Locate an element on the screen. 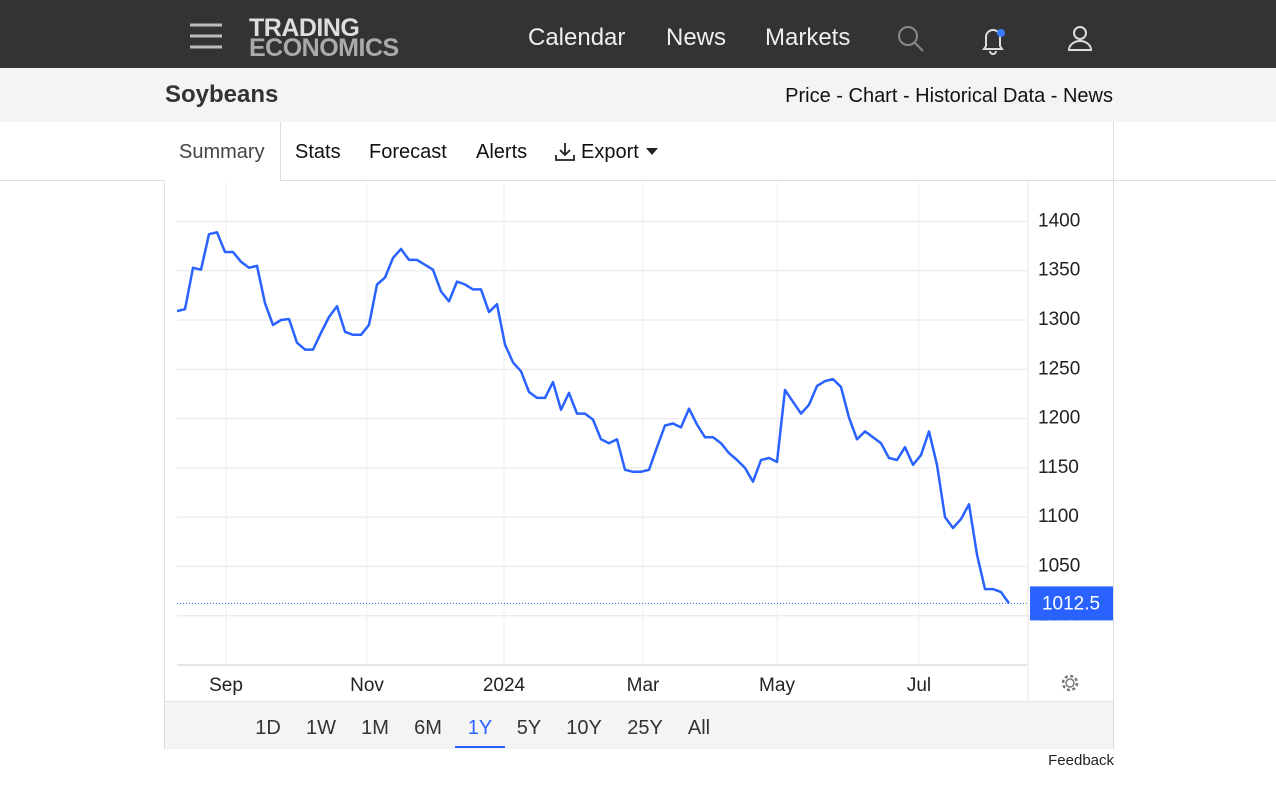  x-tick-label: May is located at coordinates (777, 685).